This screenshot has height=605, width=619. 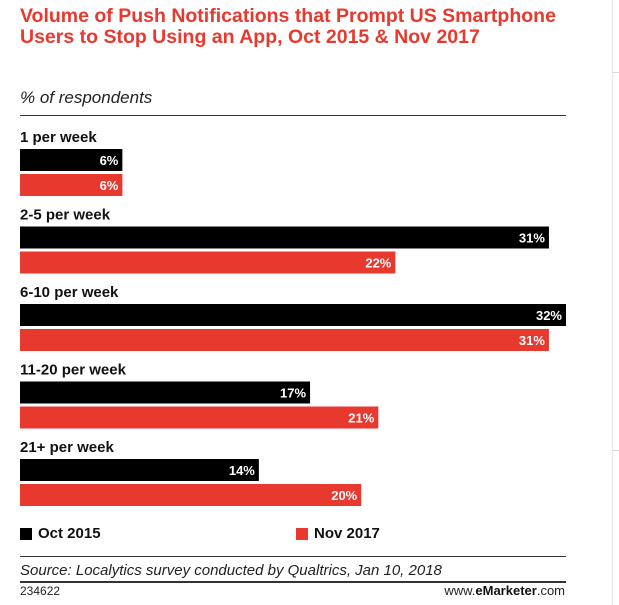 What do you see at coordinates (293, 556) in the screenshot?
I see `source-divider` at bounding box center [293, 556].